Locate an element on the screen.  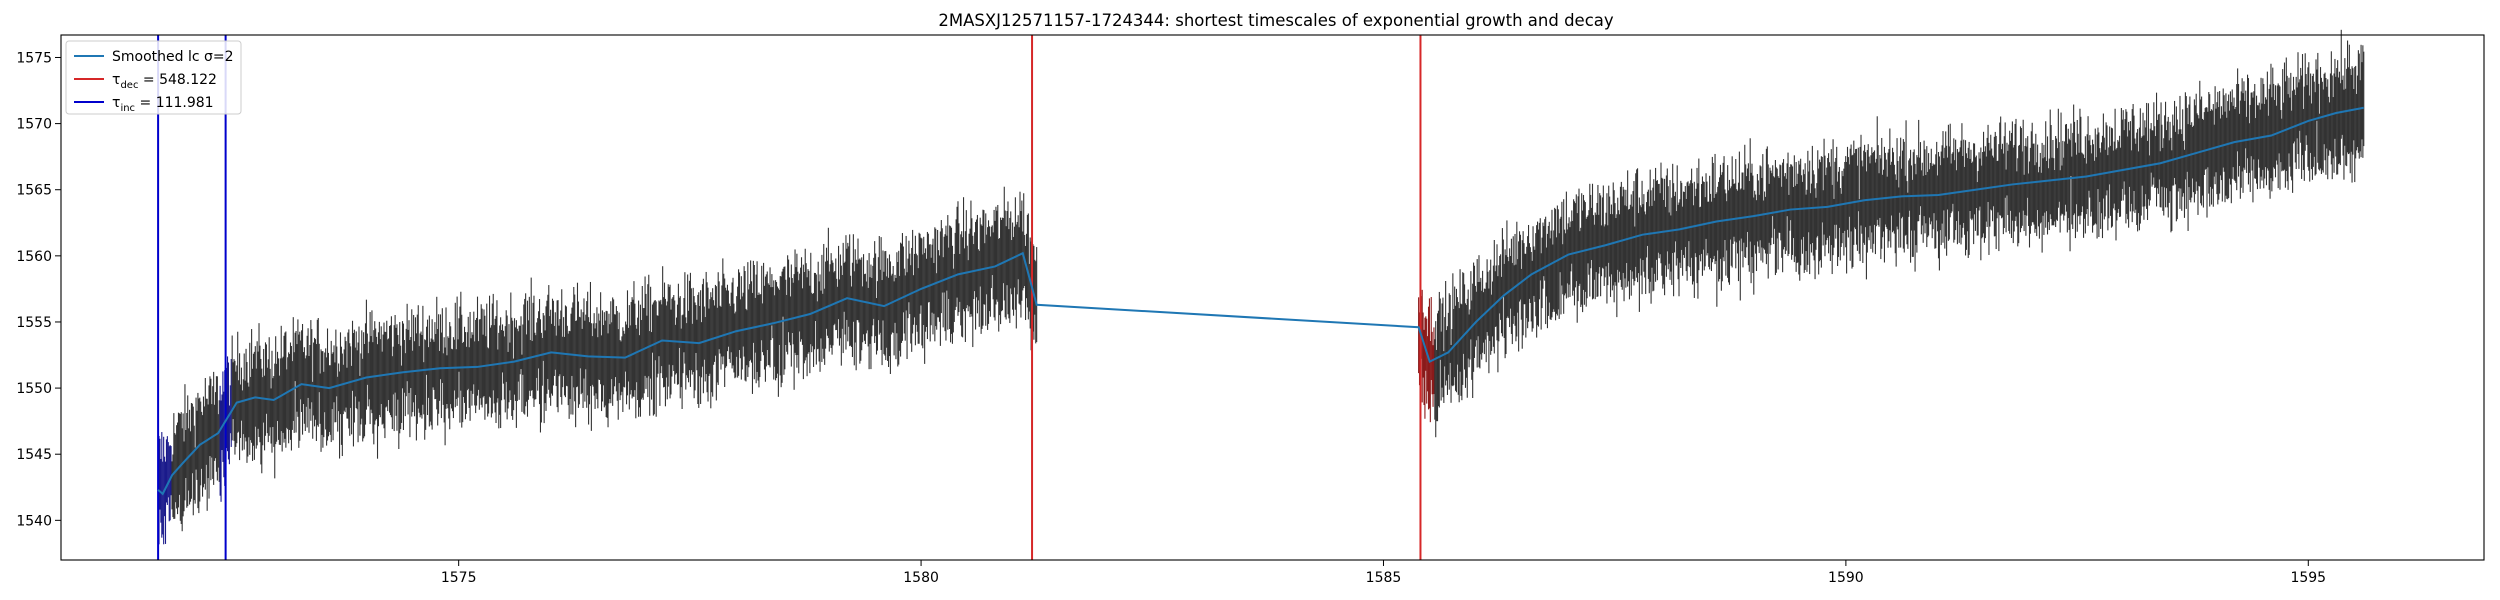
y-tick-label: 1575 is located at coordinates (34, 58).